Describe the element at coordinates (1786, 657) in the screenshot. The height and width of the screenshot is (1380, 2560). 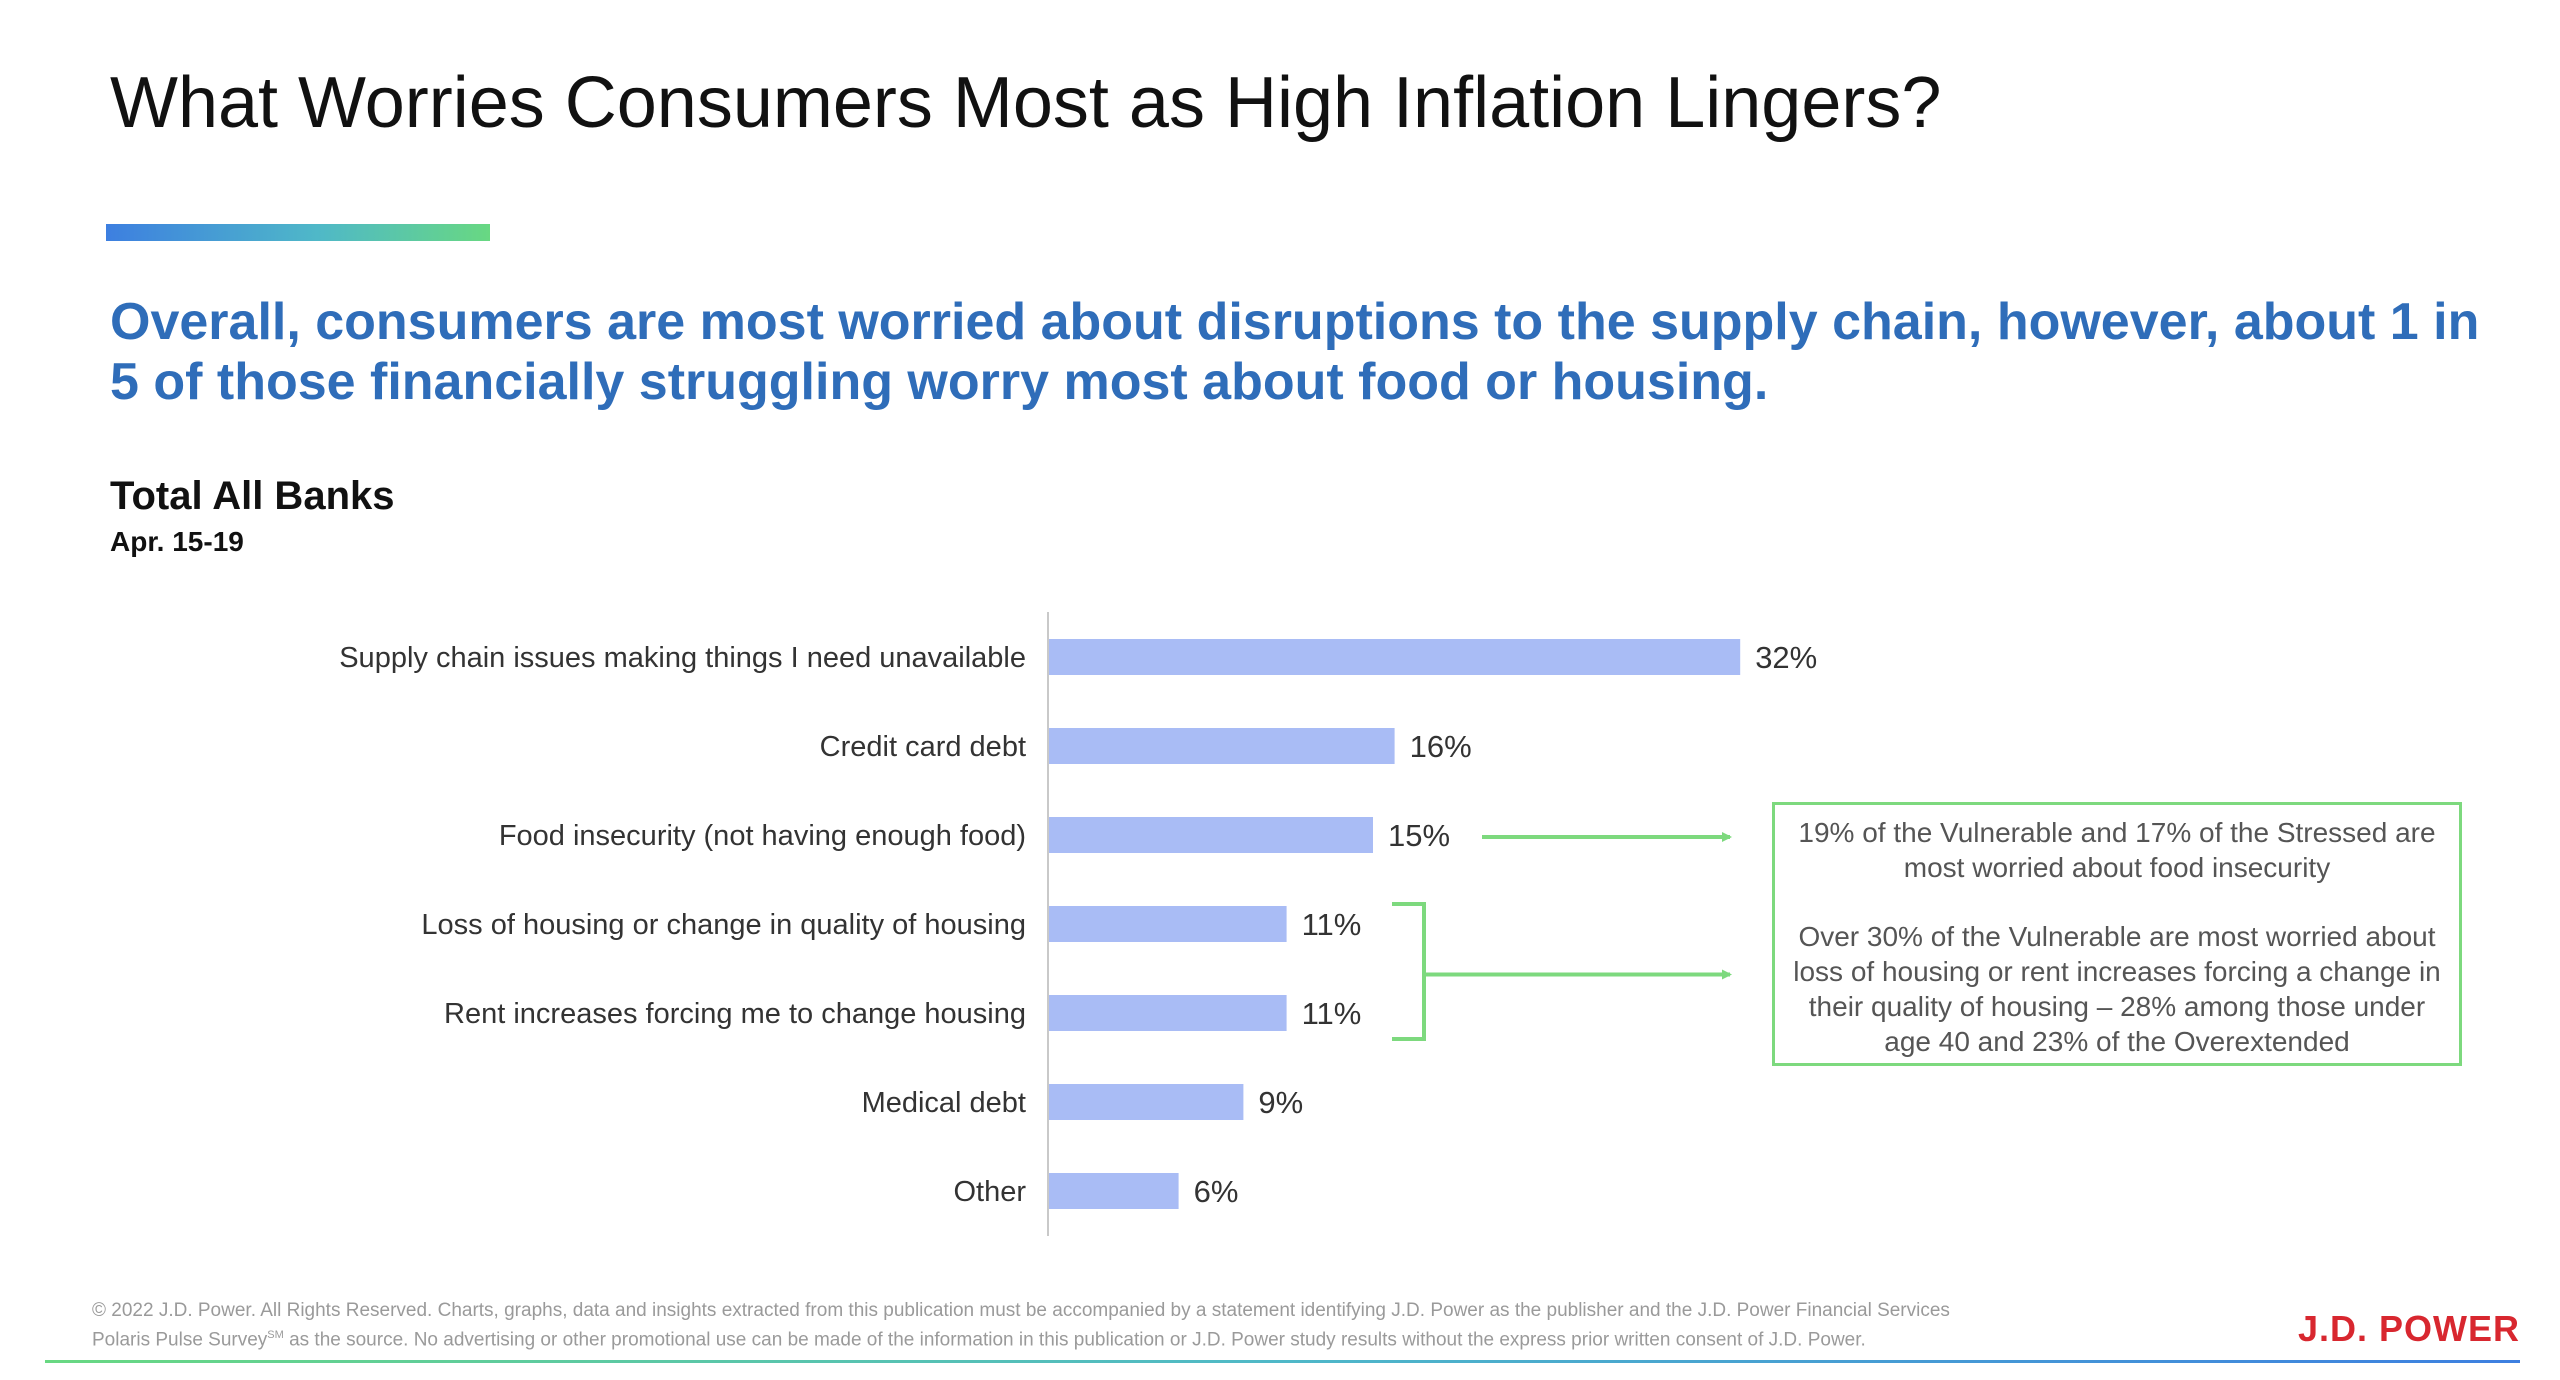
I see `data-label: 32%` at that location.